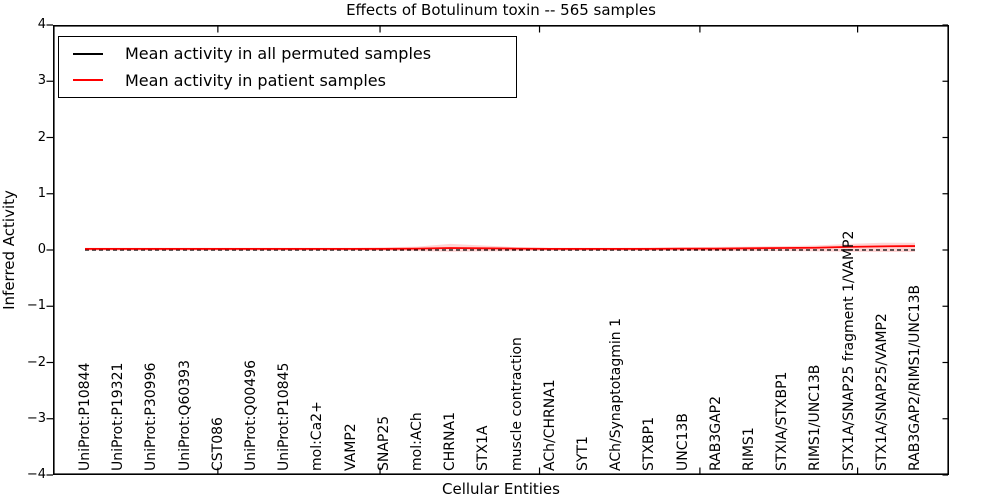  I want to click on x-tick-label: VAMP2, so click(350, 447).